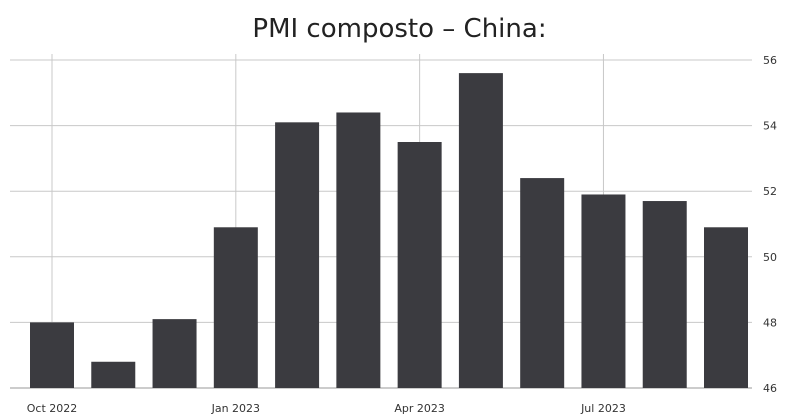 The width and height of the screenshot is (799, 419). What do you see at coordinates (297, 255) in the screenshot?
I see `bar-feb-2023` at bounding box center [297, 255].